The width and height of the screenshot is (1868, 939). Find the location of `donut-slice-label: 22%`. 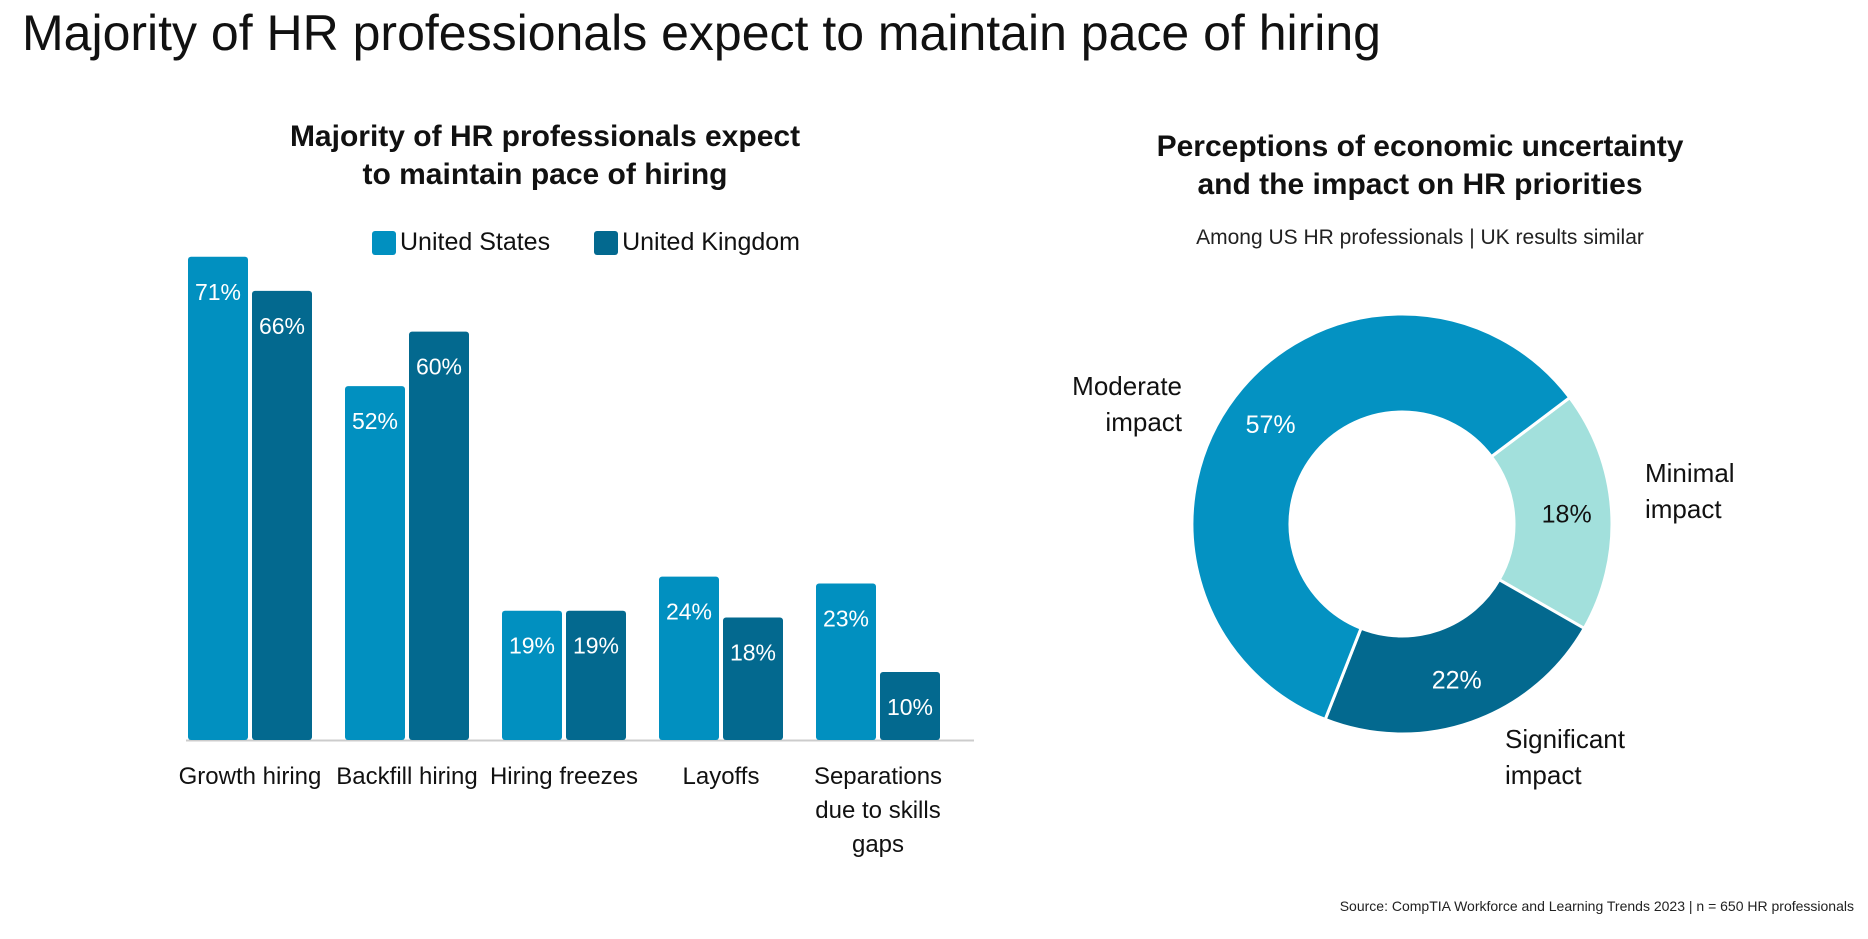

donut-slice-label: 22% is located at coordinates (1457, 681).